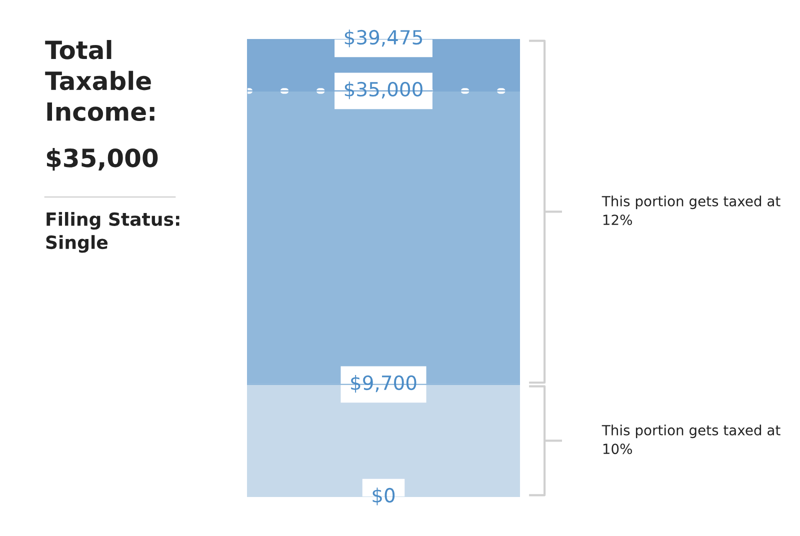 The width and height of the screenshot is (800, 536). I want to click on y-tick-label: $0, so click(383, 497).